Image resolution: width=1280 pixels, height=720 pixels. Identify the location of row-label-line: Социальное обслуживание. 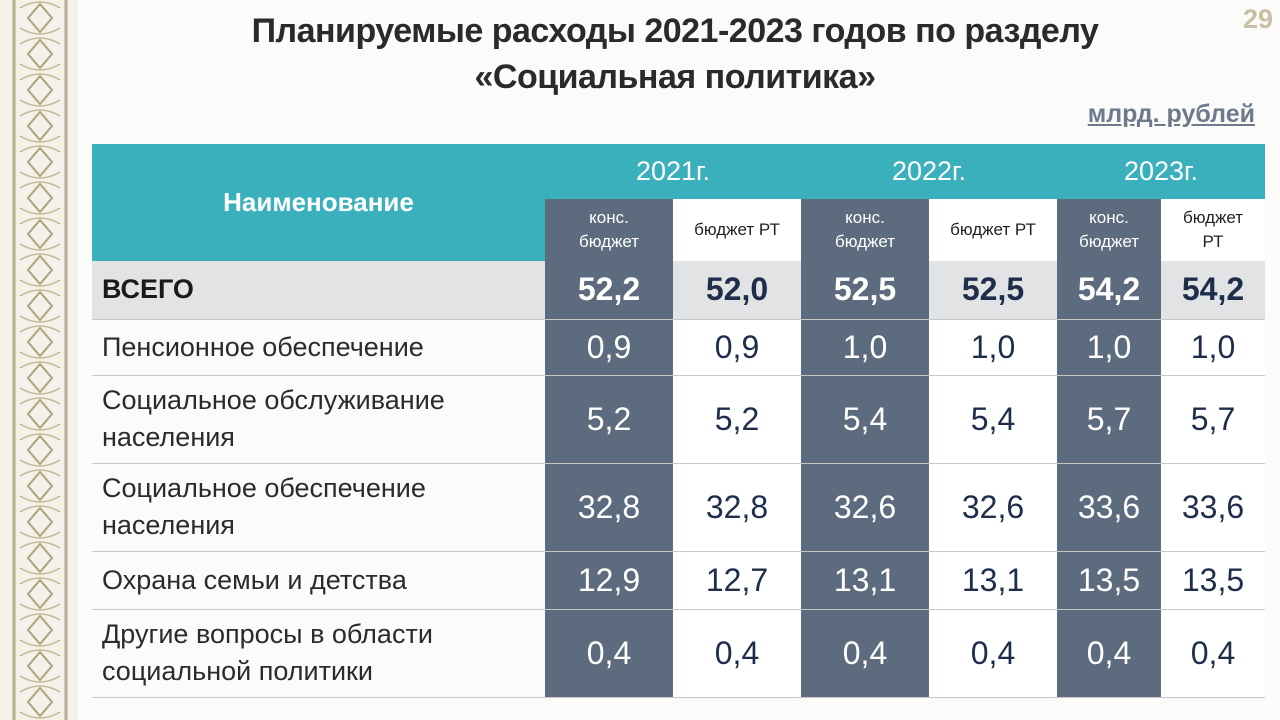
(273, 400).